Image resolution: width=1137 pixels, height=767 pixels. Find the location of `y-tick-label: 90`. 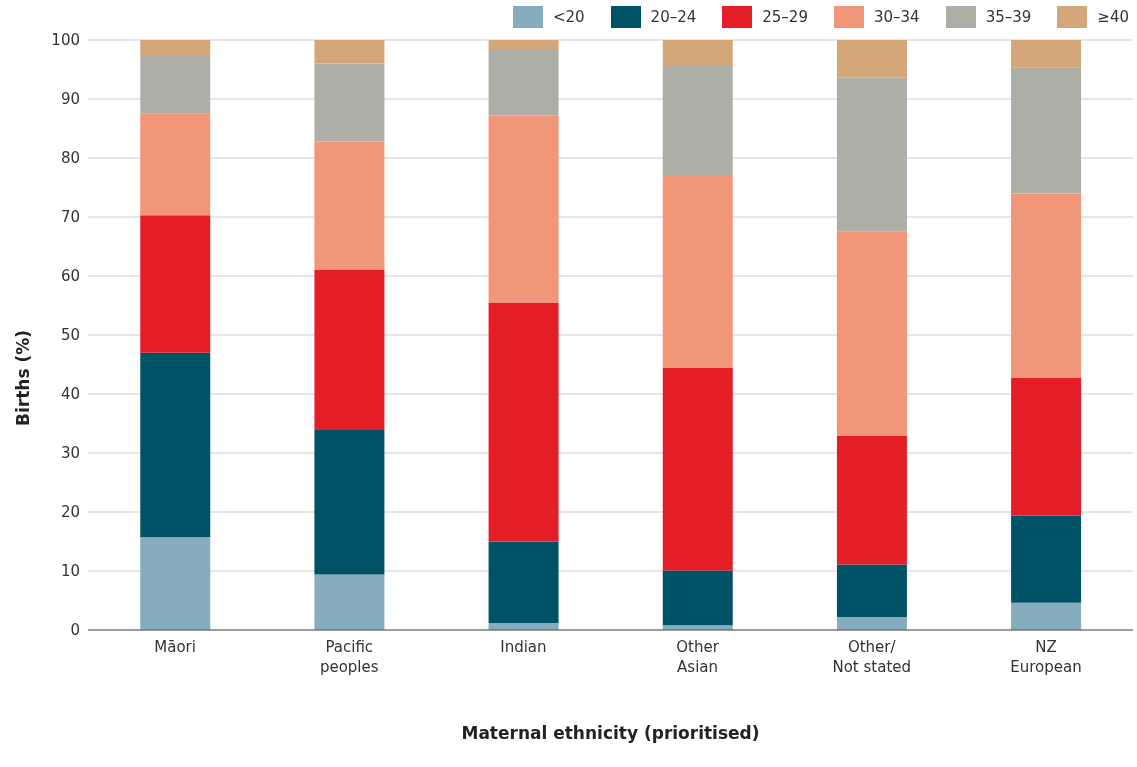

y-tick-label: 90 is located at coordinates (70, 99).